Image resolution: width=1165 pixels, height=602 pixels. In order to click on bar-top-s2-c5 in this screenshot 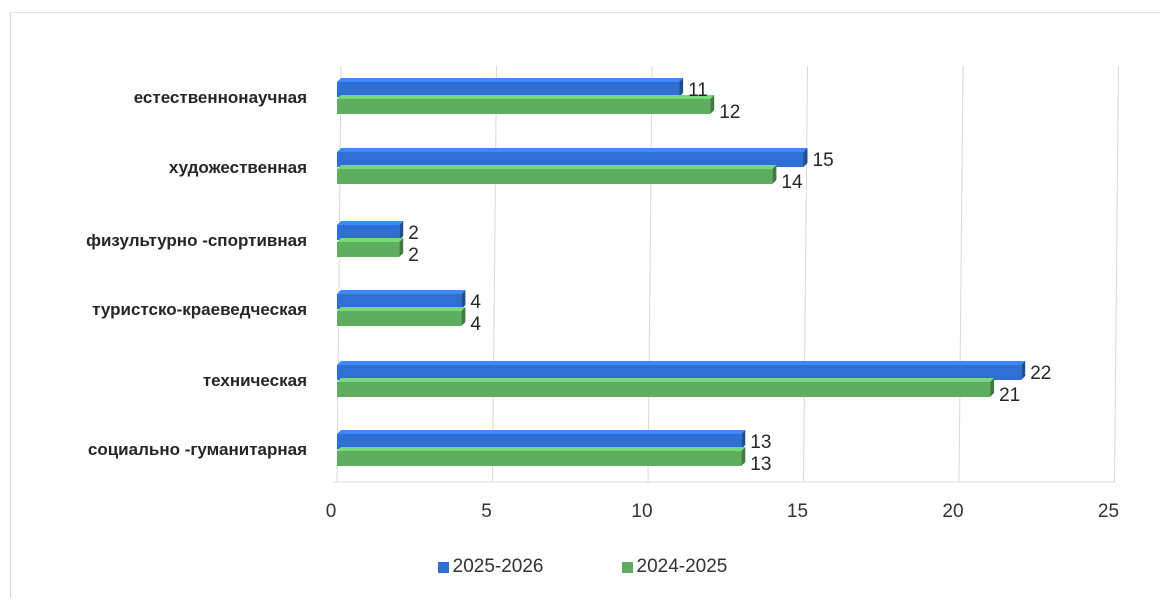, I will do `click(541, 449)`.